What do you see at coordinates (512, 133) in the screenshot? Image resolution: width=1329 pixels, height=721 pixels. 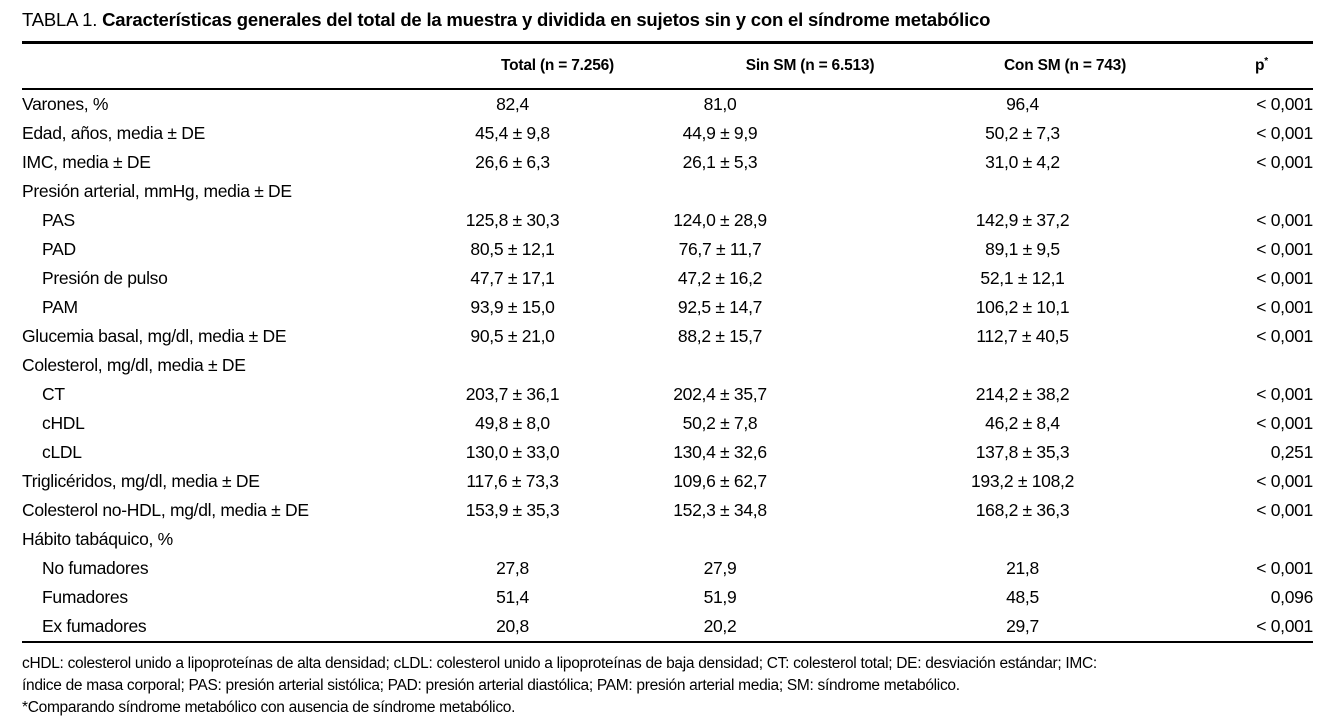 I see `cell-total: 45,4 ± 9,8` at bounding box center [512, 133].